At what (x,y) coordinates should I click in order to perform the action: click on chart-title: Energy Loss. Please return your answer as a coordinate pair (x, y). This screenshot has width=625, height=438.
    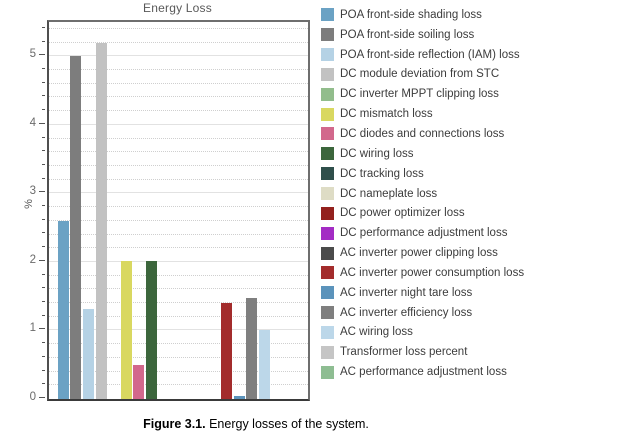
    Looking at the image, I should click on (177, 8).